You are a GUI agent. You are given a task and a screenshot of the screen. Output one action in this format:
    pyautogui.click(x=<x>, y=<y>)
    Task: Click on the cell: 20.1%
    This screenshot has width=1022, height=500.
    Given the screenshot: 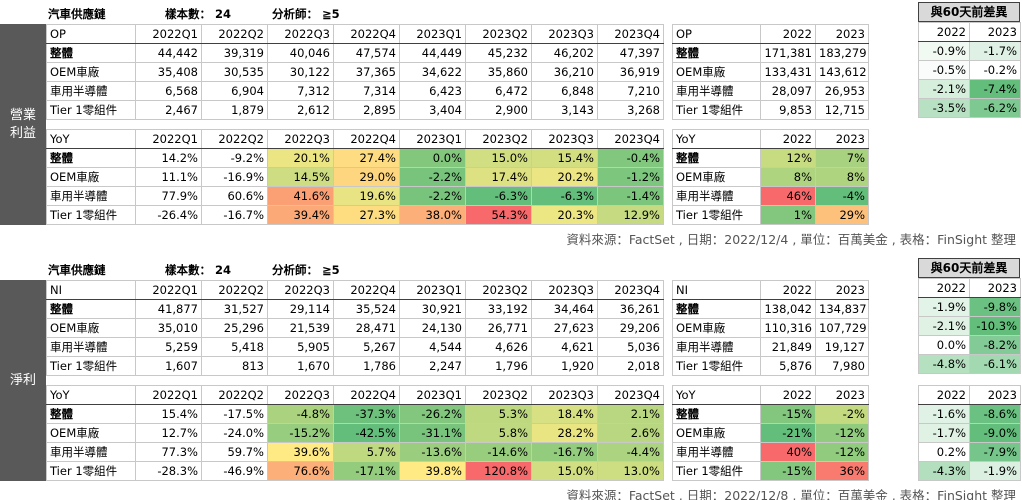 What is the action you would take?
    pyautogui.click(x=300, y=158)
    